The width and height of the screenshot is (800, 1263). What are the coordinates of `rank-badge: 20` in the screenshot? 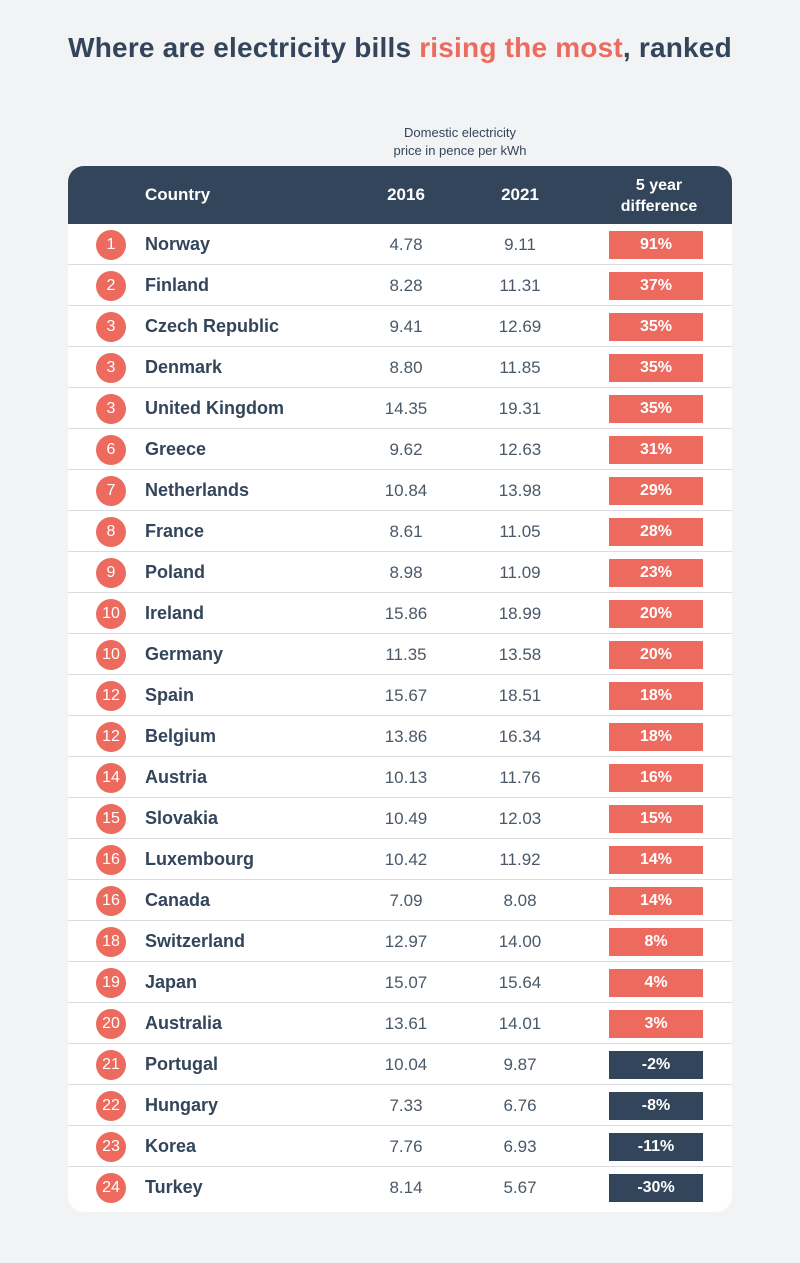 It's located at (111, 1024).